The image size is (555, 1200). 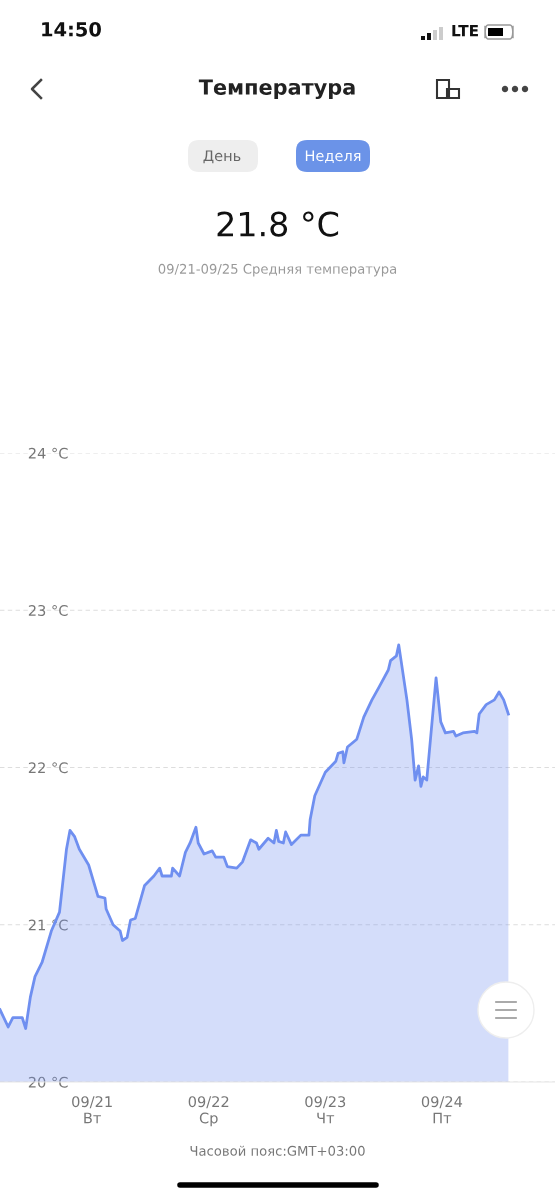 What do you see at coordinates (333, 157) in the screenshot?
I see `text: Неделя` at bounding box center [333, 157].